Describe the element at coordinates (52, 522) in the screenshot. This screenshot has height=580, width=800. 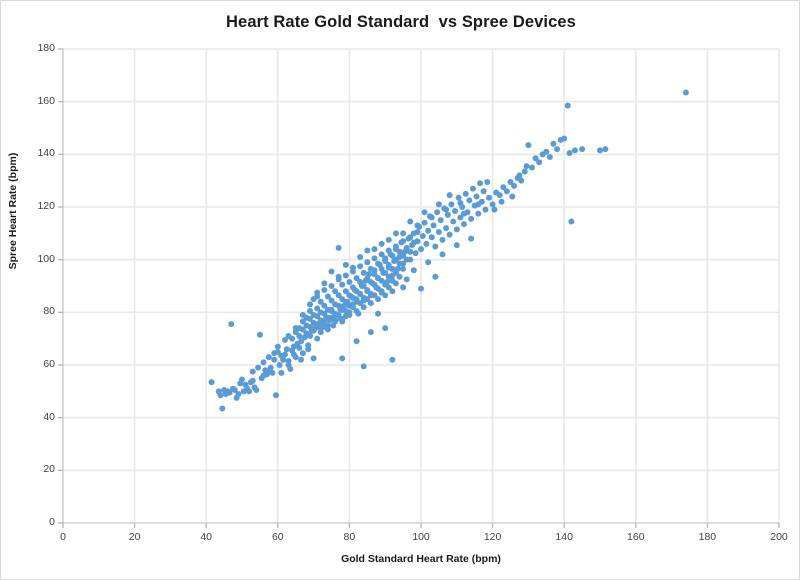
I see `y-tick-label: 0` at that location.